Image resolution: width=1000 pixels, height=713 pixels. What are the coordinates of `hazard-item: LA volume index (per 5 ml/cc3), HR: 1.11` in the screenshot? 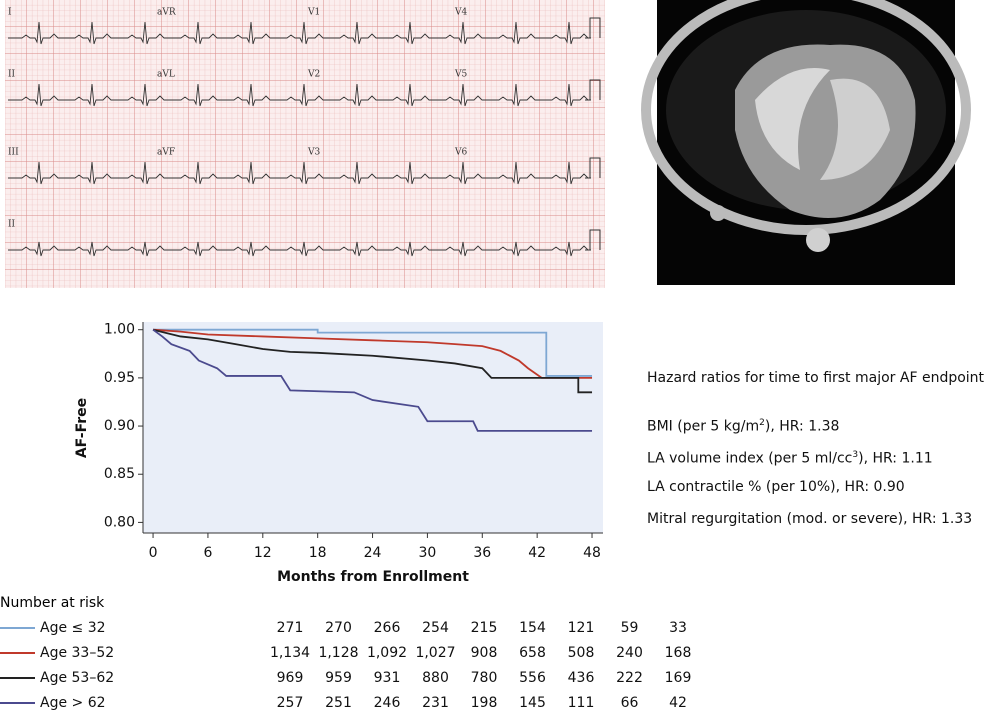 It's located at (815, 459).